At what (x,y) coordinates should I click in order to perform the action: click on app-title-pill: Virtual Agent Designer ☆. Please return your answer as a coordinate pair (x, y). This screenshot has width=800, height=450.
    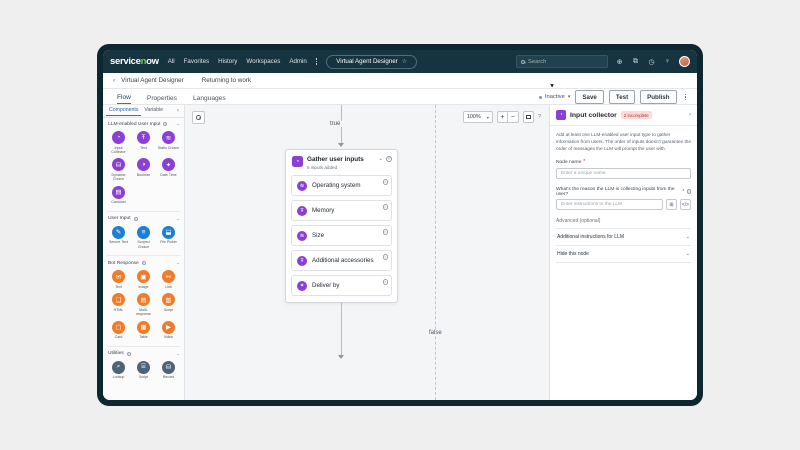
    Looking at the image, I should click on (372, 61).